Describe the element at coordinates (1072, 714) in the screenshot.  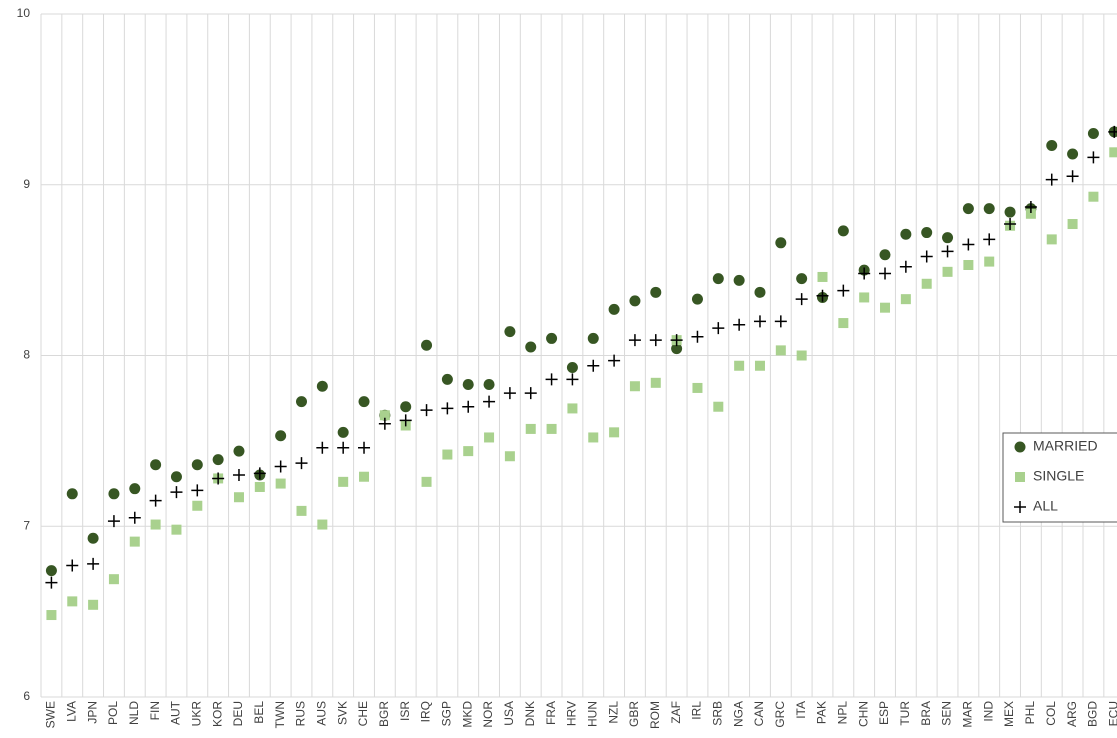
I see `x-tick-label: ARG` at that location.